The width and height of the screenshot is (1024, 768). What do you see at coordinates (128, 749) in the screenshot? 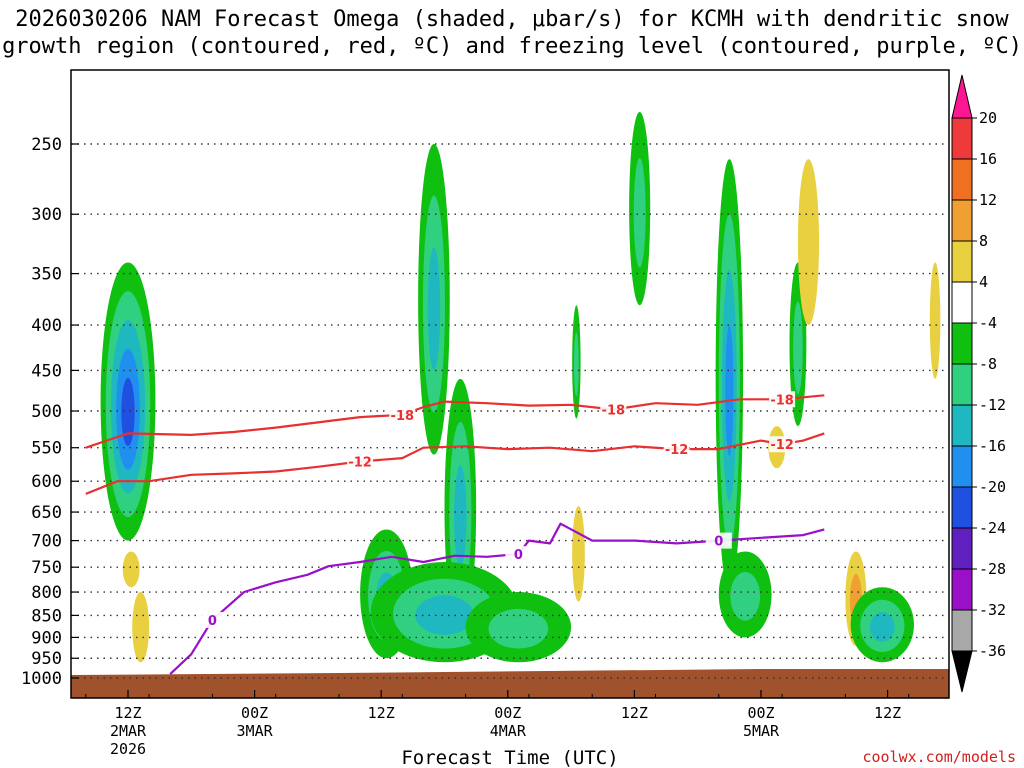
I see `x-tick-year: 2026` at bounding box center [128, 749].